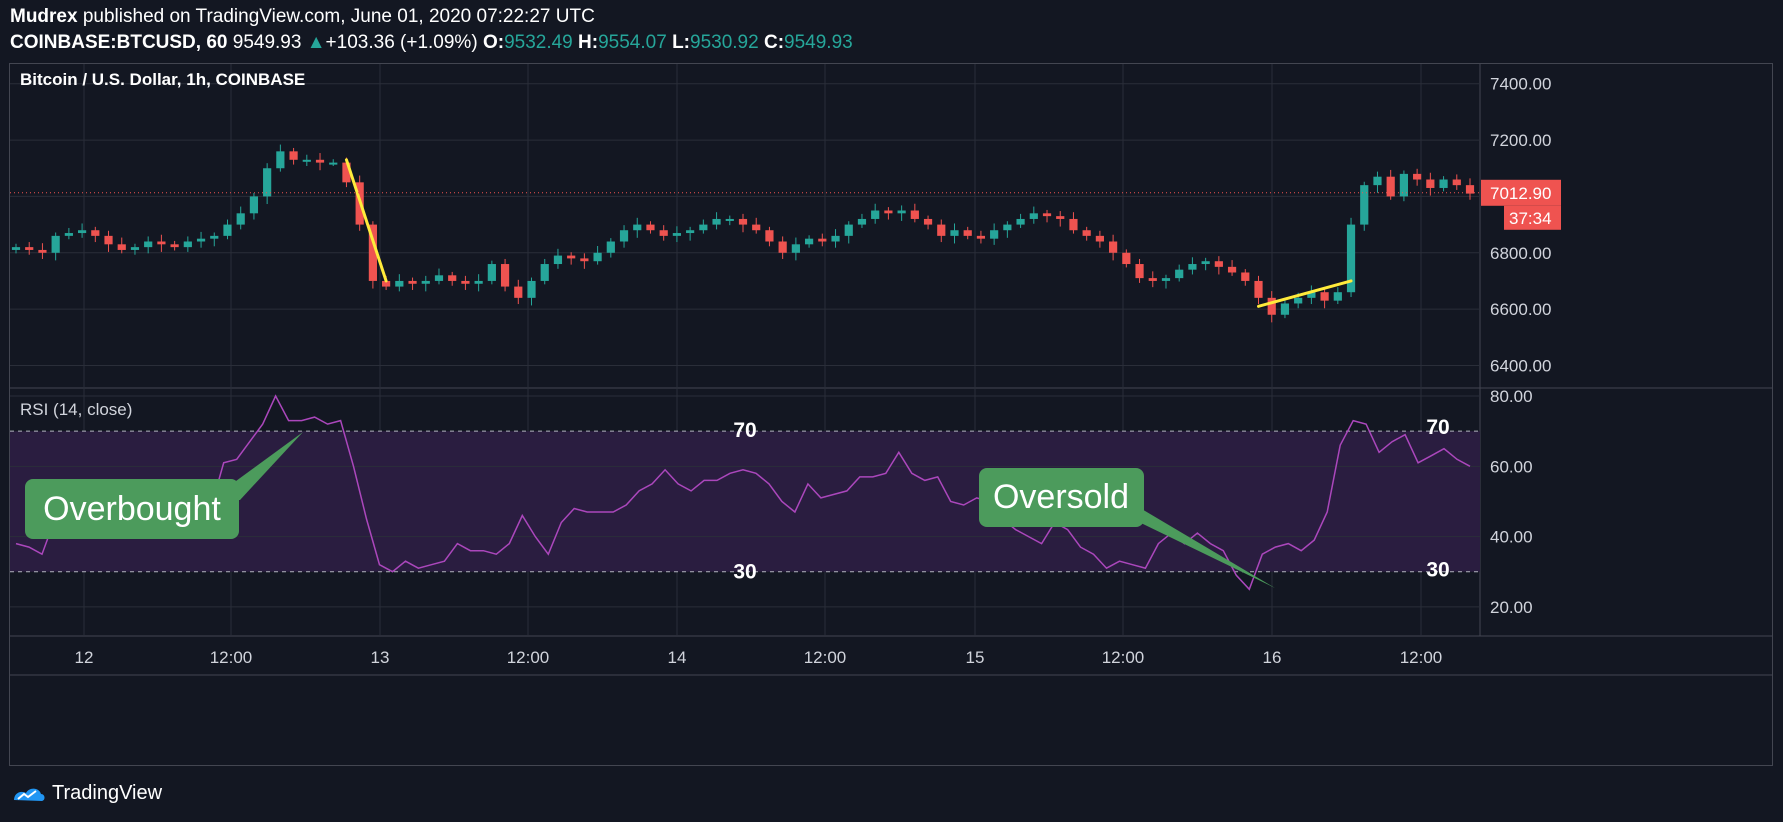  What do you see at coordinates (1511, 396) in the screenshot?
I see `rsi-tick-label: 80.00` at bounding box center [1511, 396].